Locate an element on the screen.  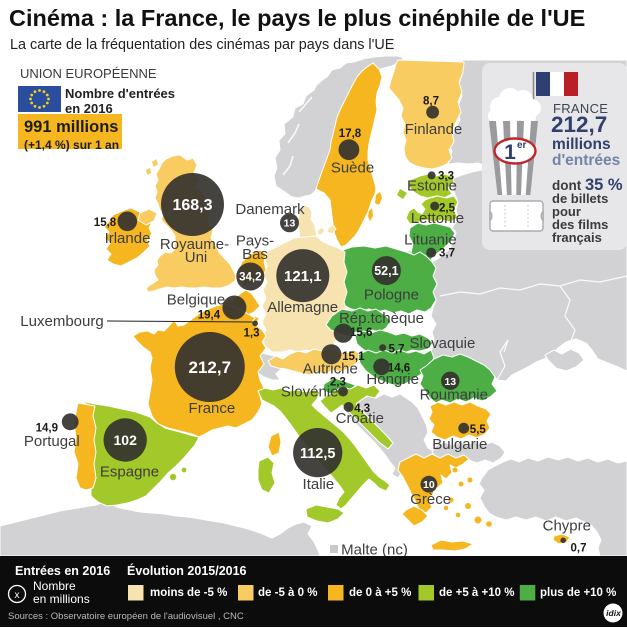
svg-text: 15,8 is located at coordinates (105, 223).